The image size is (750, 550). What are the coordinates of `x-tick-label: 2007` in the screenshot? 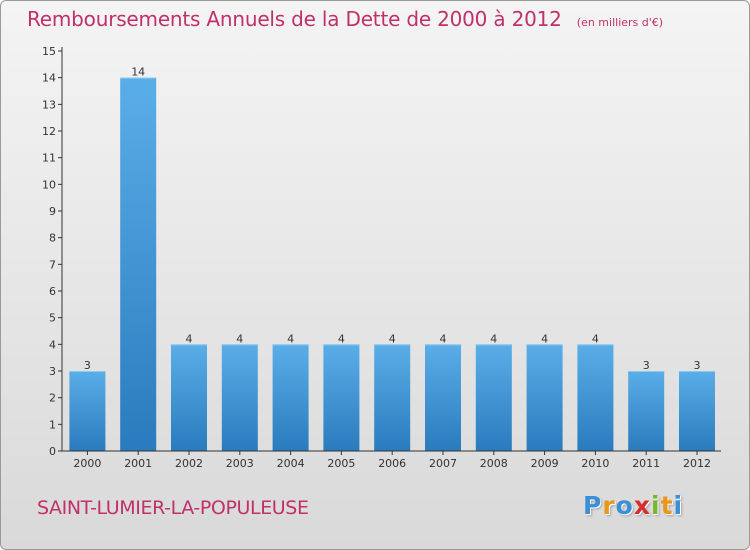 It's located at (443, 463).